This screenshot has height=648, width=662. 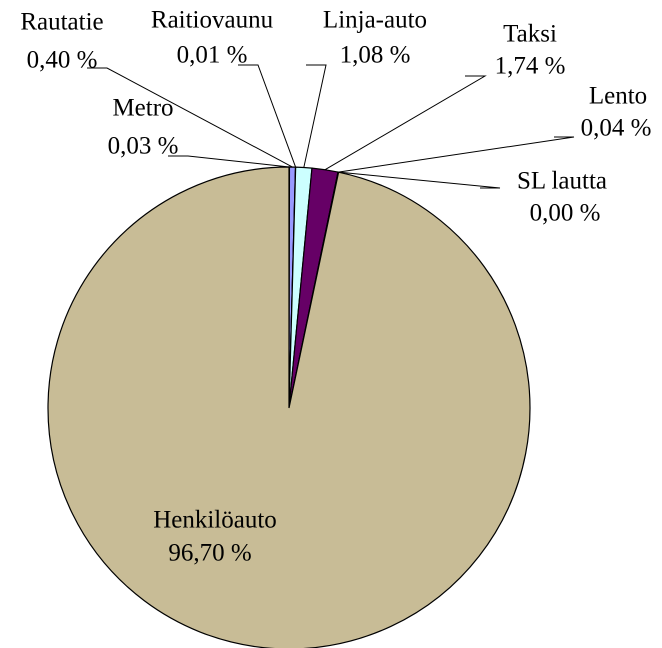 I want to click on slice-label: Henkilöauto, so click(x=215, y=520).